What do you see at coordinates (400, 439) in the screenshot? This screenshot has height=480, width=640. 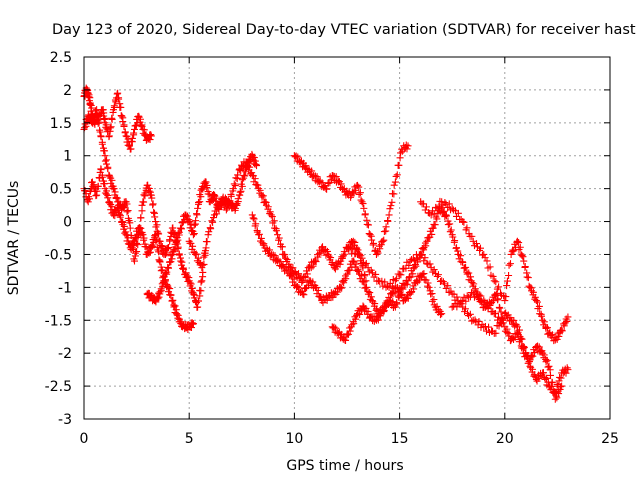 I see `x-tick-label: 15` at bounding box center [400, 439].